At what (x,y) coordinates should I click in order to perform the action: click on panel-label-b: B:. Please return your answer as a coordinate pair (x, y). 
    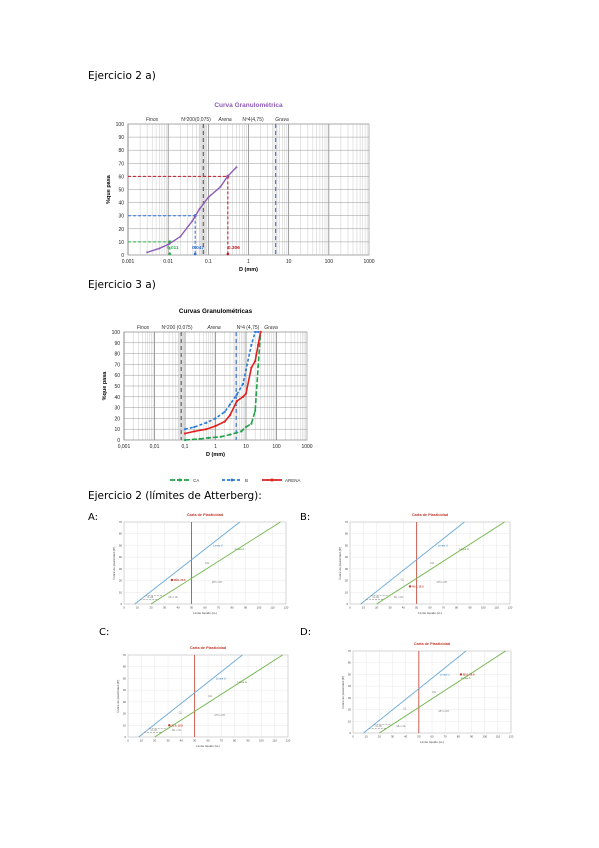
    Looking at the image, I should click on (305, 517).